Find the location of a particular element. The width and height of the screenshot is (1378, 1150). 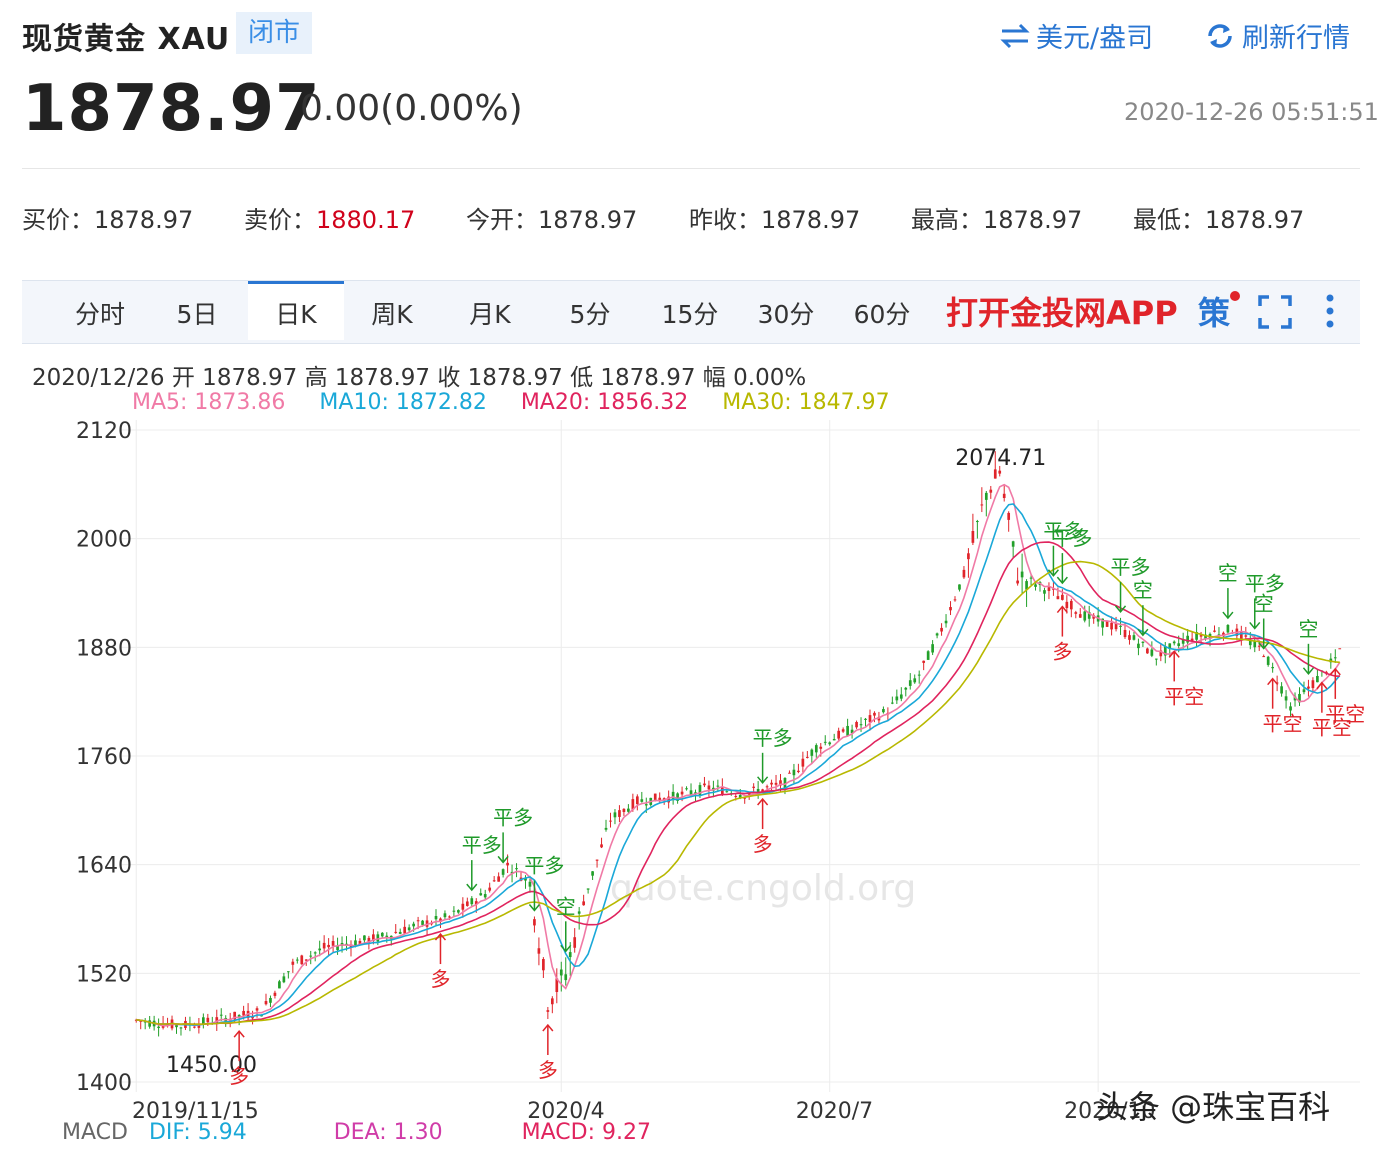

period-tab: 5日 is located at coordinates (197, 314).